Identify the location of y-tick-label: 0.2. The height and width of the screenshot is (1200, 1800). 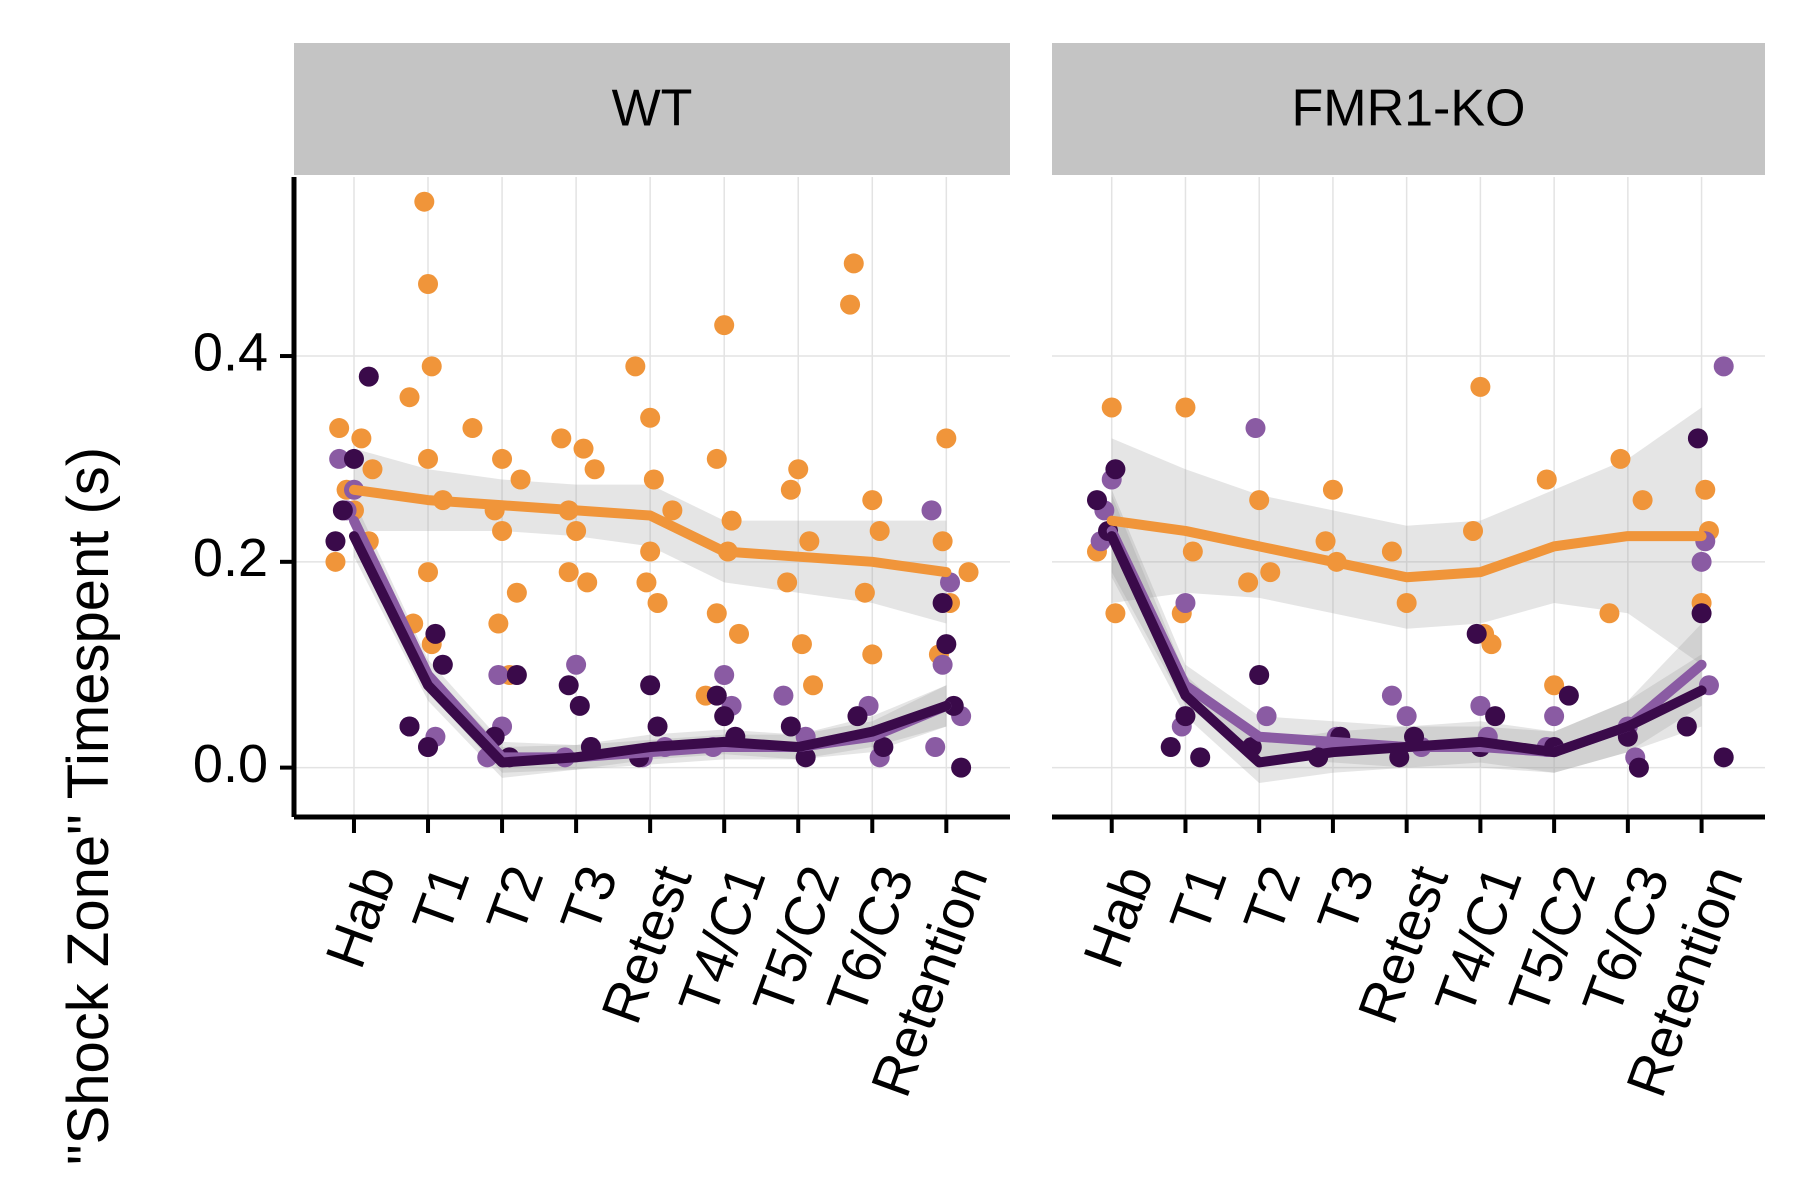
(230, 558).